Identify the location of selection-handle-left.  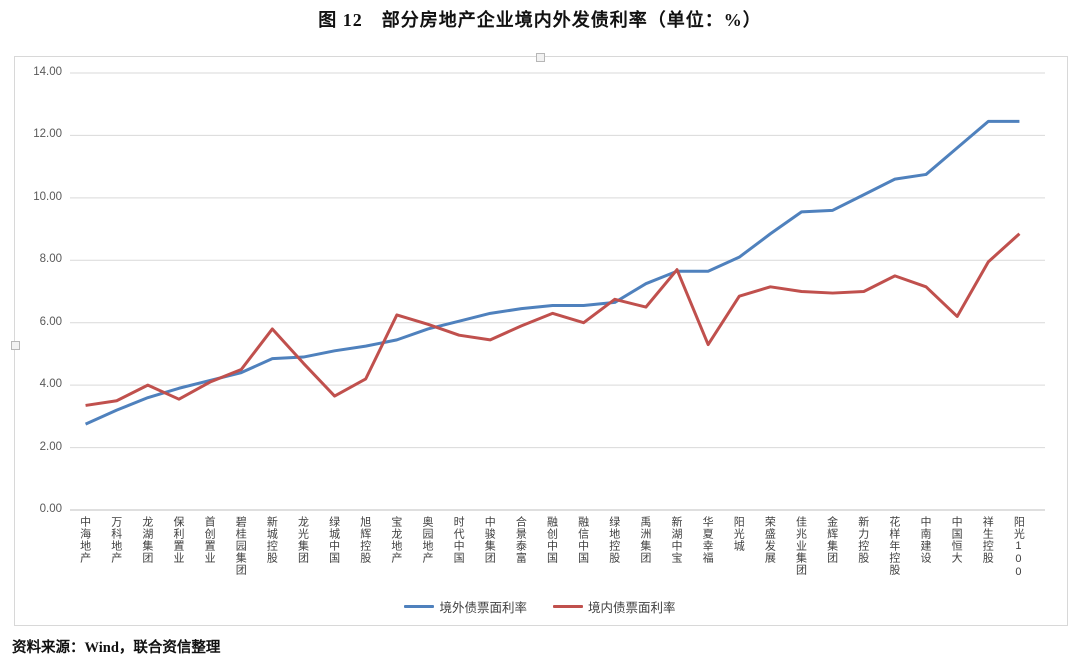
(15, 345).